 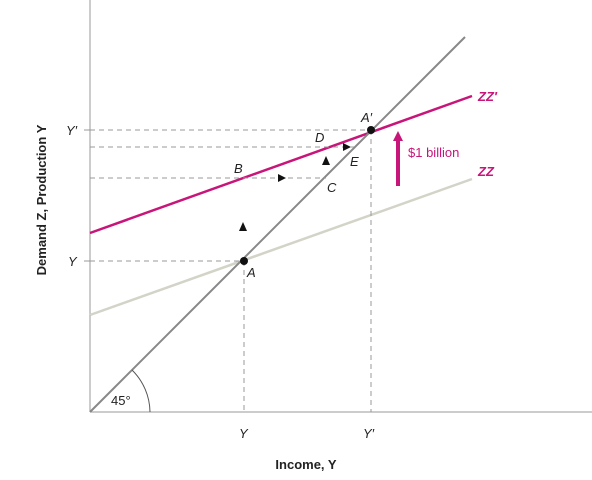 I want to click on point-b-label: B, so click(x=238, y=168).